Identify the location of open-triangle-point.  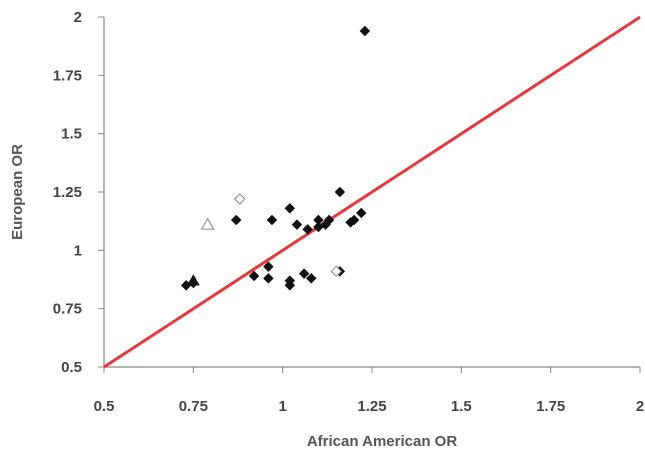
(207, 223).